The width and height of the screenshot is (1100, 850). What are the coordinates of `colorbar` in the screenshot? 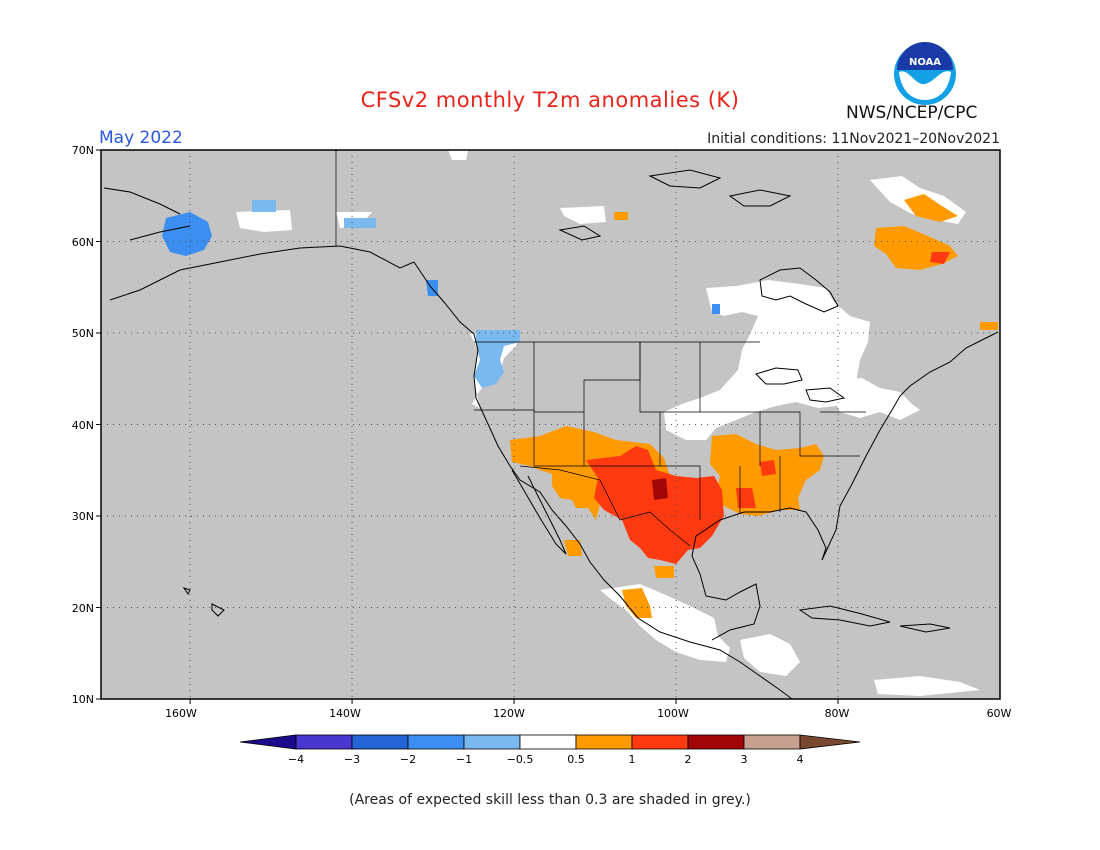 It's located at (550, 742).